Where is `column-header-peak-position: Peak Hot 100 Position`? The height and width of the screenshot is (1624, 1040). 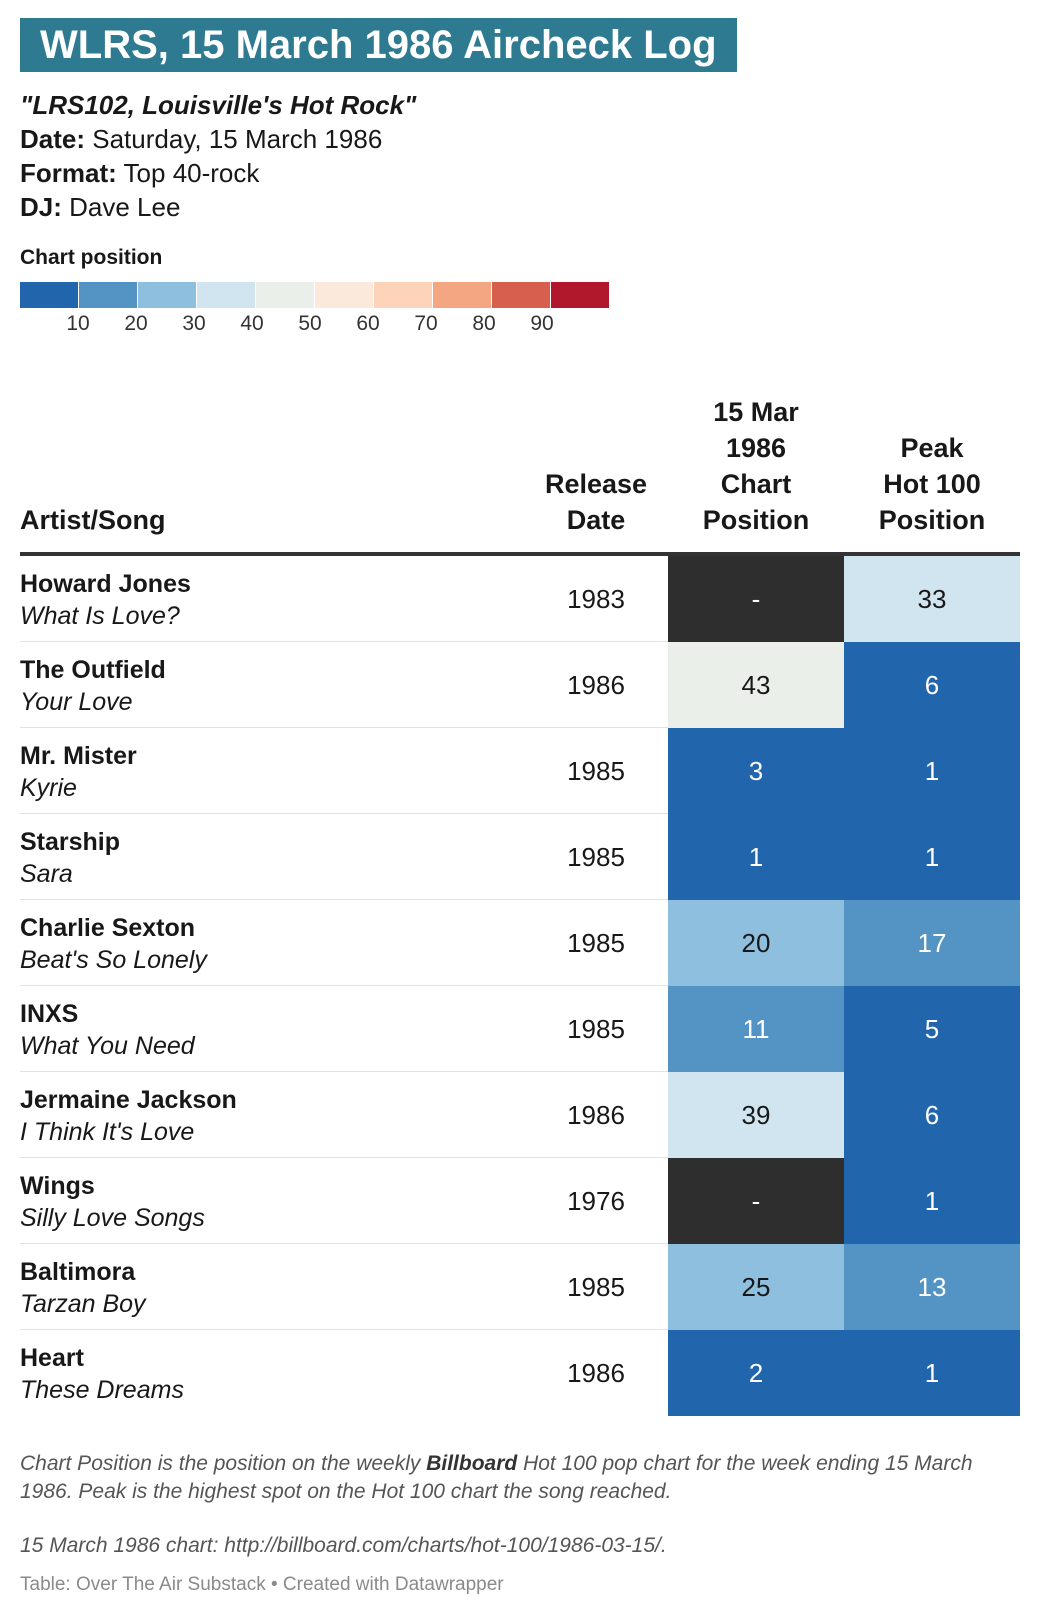 column-header-peak-position: Peak Hot 100 Position is located at coordinates (932, 484).